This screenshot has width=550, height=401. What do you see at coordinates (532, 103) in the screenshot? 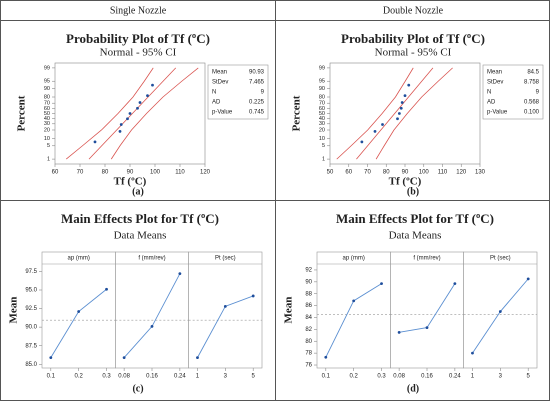
I see `stat-value: 0.568` at bounding box center [532, 103].